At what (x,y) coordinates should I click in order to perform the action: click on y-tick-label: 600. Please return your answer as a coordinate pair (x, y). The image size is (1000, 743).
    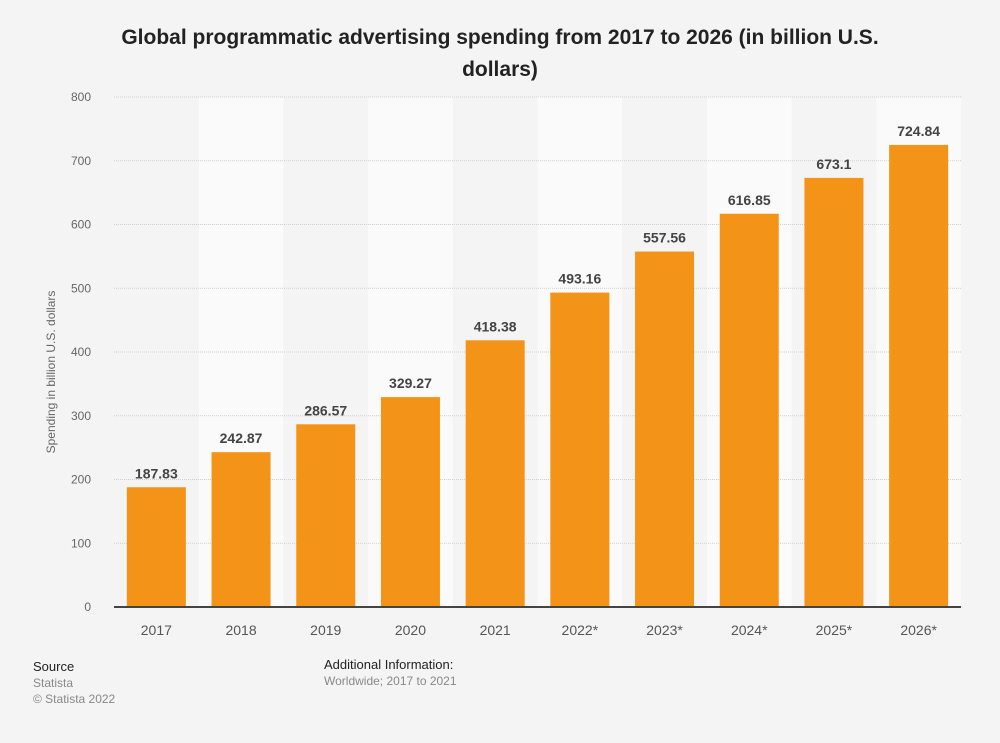
    Looking at the image, I should click on (81, 225).